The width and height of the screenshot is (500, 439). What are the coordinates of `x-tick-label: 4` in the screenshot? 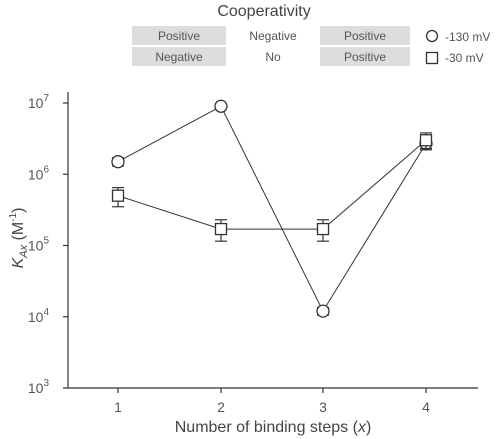 It's located at (426, 407).